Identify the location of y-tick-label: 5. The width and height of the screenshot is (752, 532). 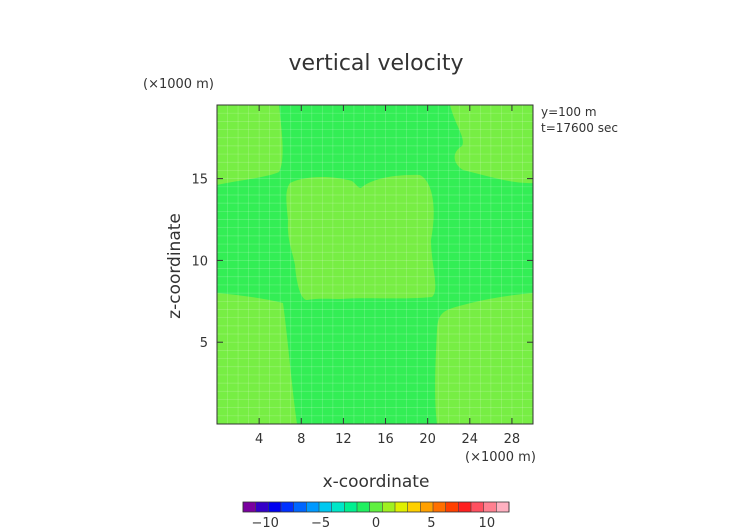
(204, 343).